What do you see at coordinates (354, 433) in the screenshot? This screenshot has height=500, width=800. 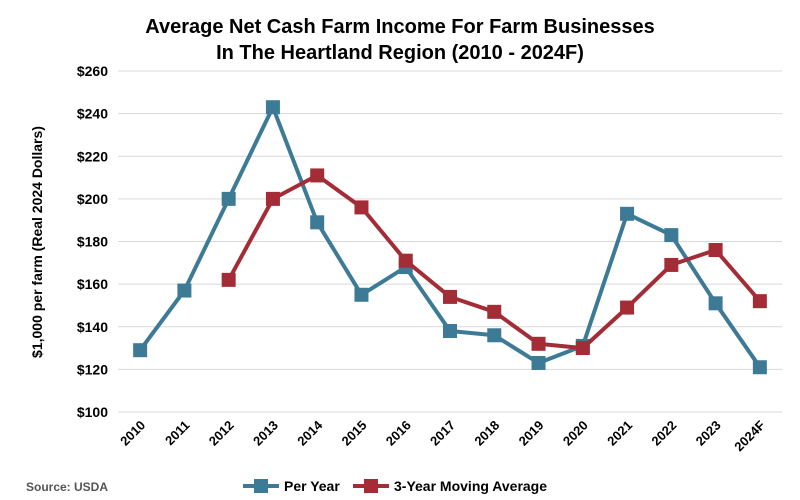 I see `x-tick-label: 2015` at bounding box center [354, 433].